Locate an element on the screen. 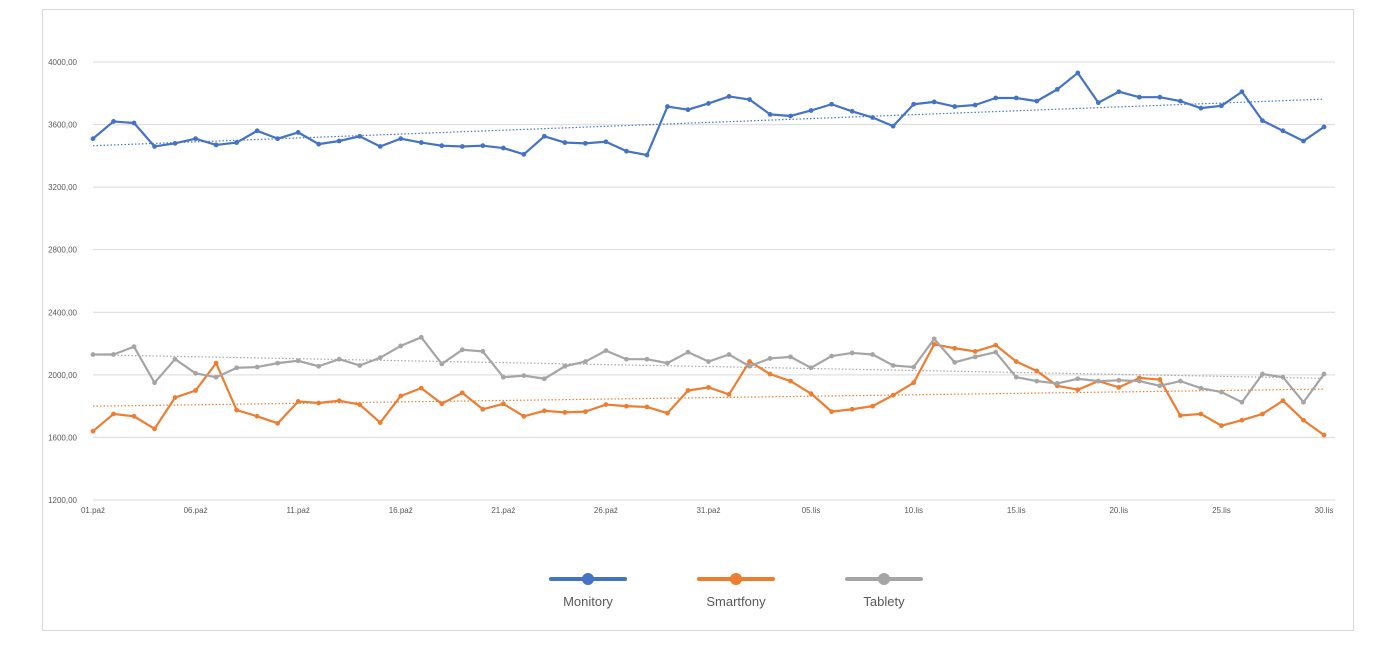 This screenshot has height=646, width=1400. x-tick-label: 10.lis is located at coordinates (913, 510).